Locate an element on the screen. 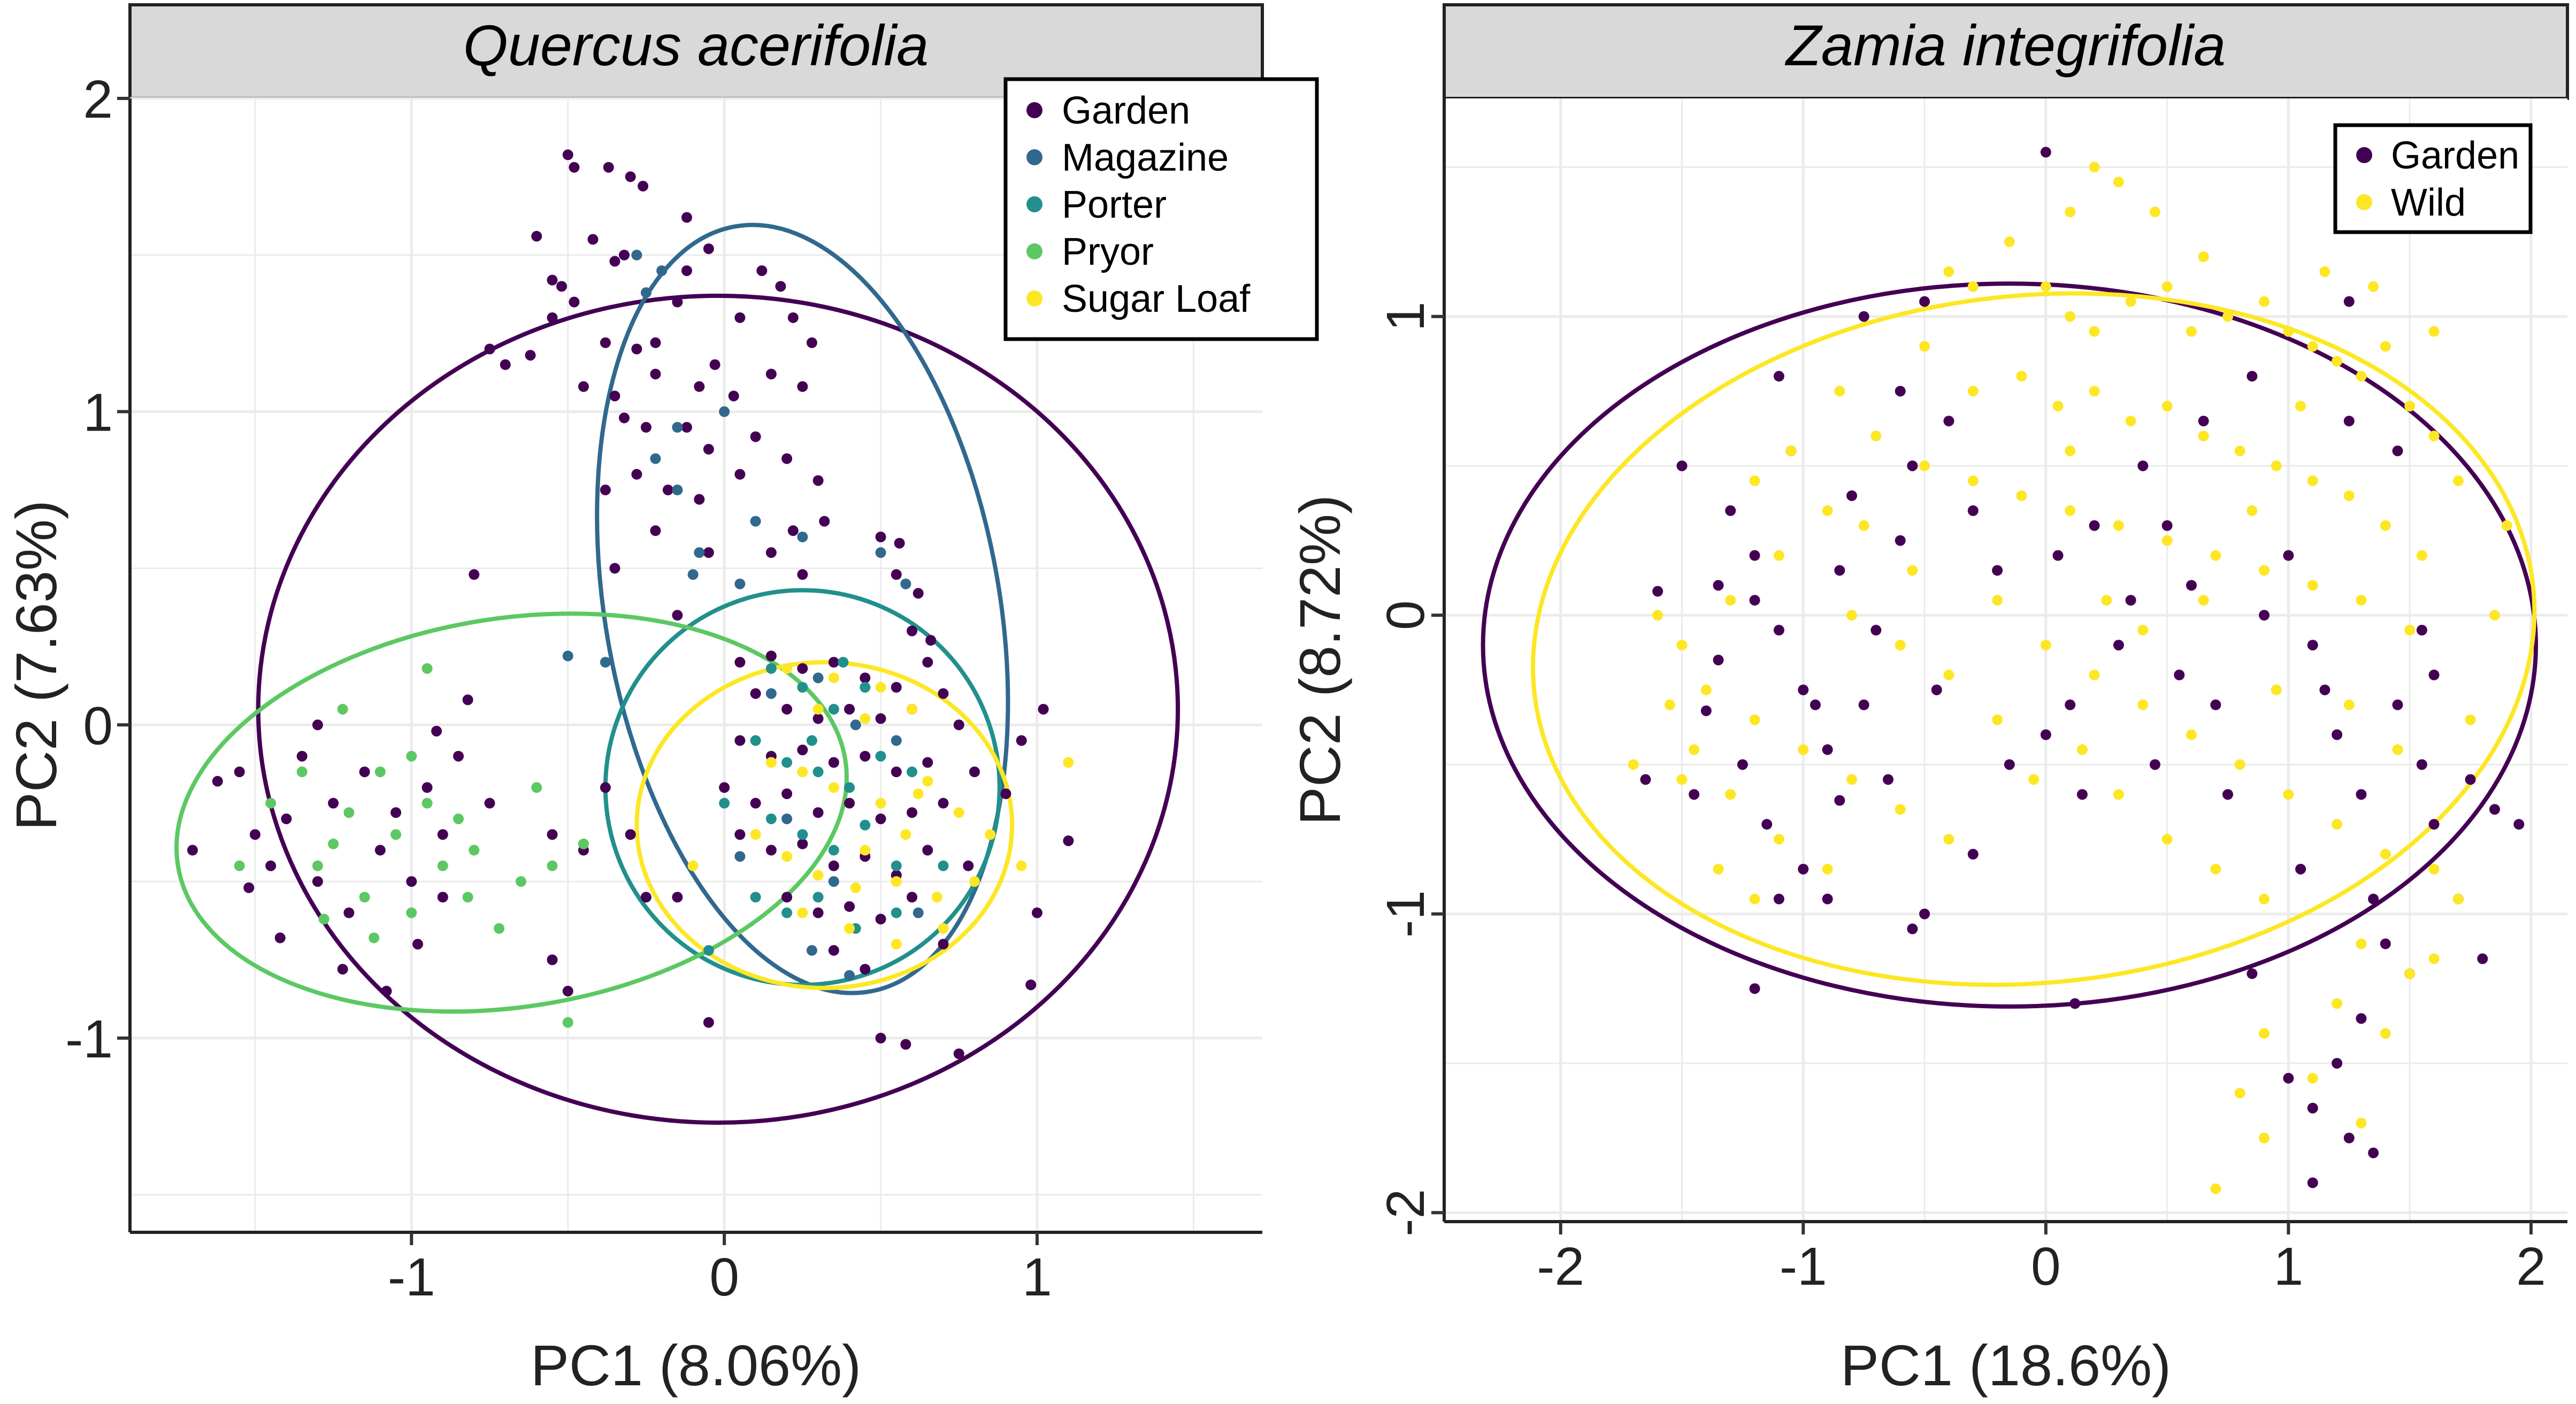 The height and width of the screenshot is (1404, 2576). y-tick-label: -1 is located at coordinates (89, 1039).